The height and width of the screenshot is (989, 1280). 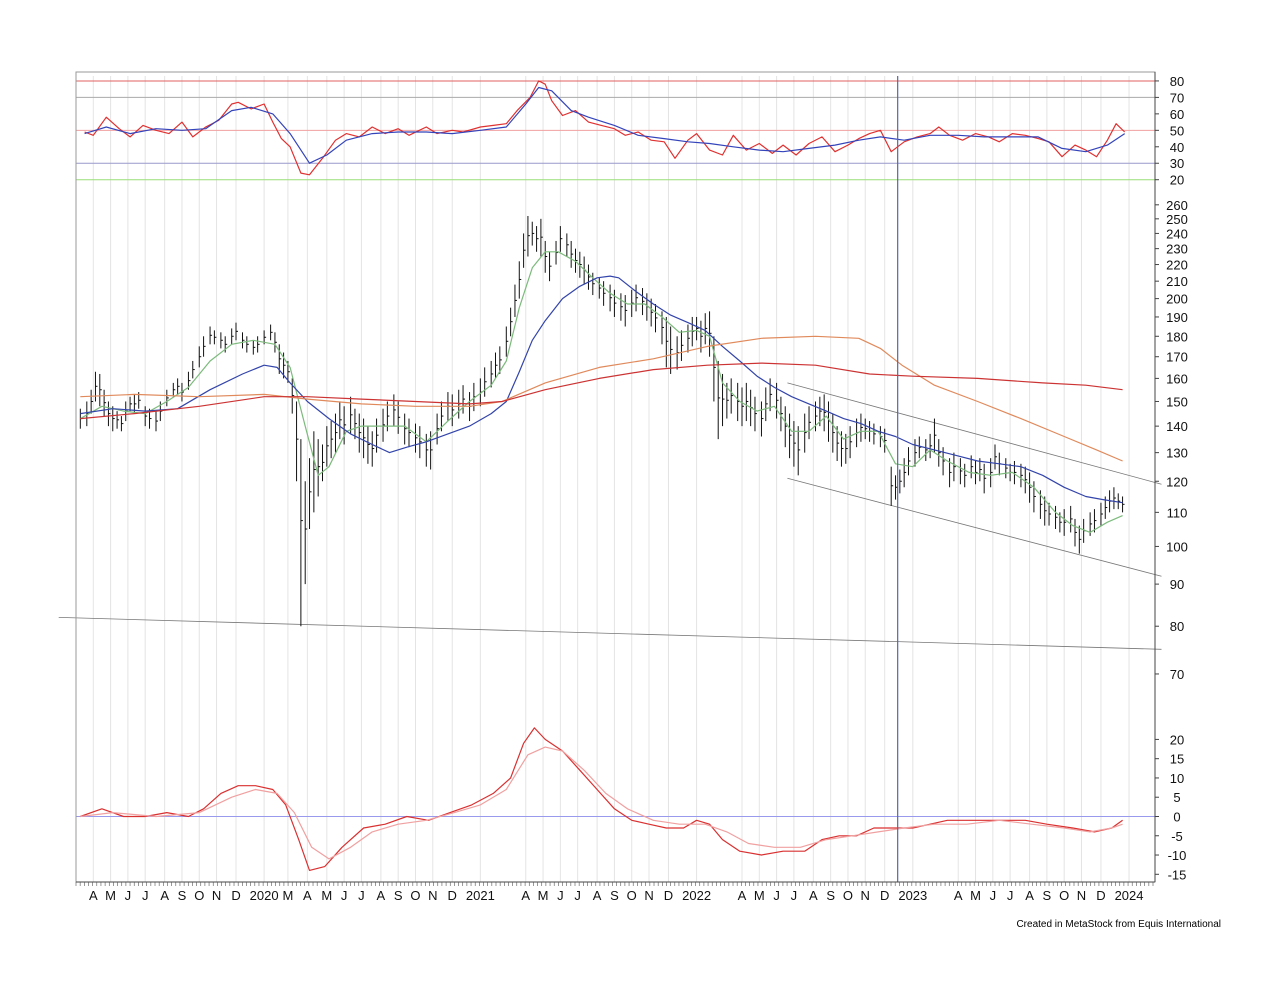 What do you see at coordinates (1177, 317) in the screenshot?
I see `price-tick-label: 190` at bounding box center [1177, 317].